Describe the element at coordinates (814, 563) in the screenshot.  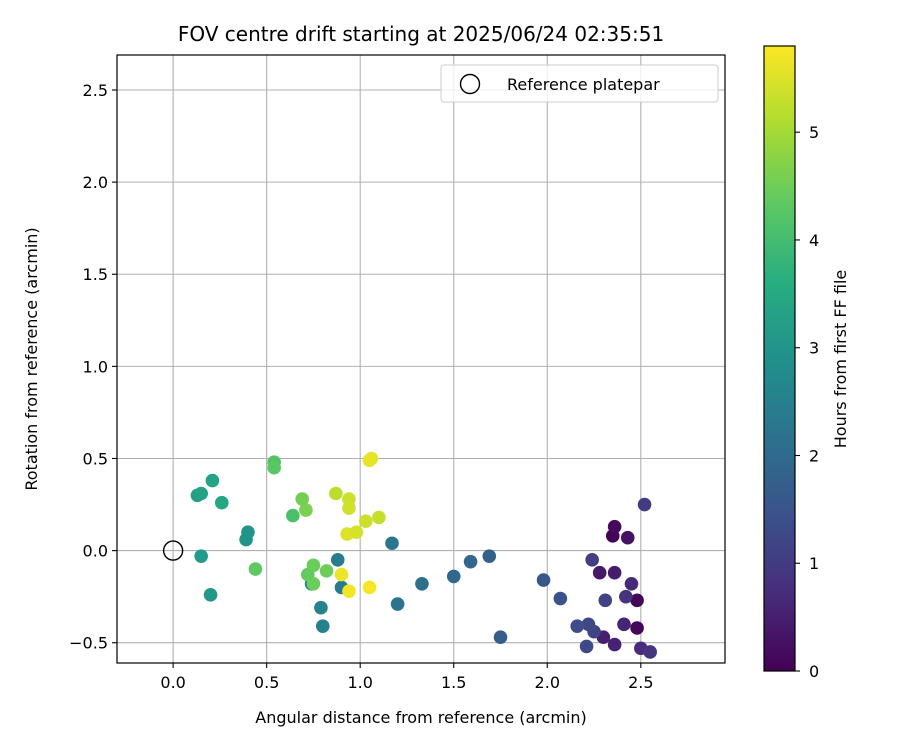
I see `colorbar-tick-label: 1` at that location.